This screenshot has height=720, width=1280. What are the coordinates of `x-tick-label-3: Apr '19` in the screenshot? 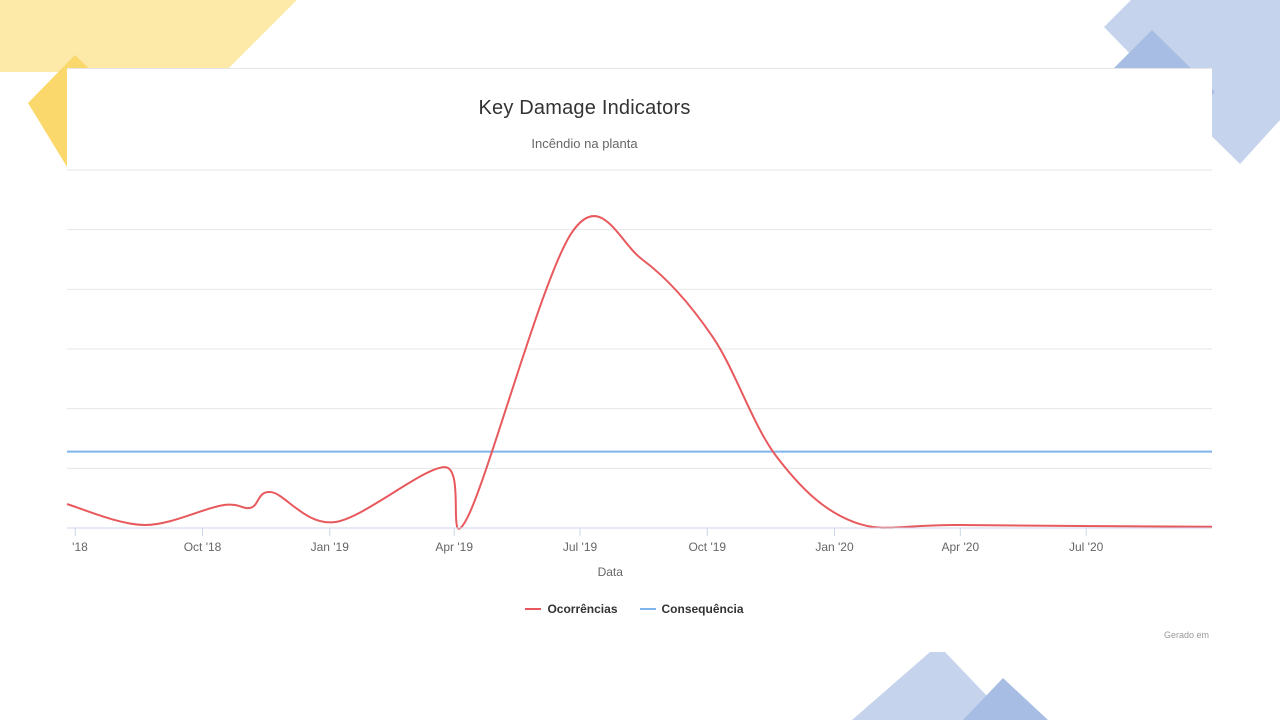 It's located at (454, 547).